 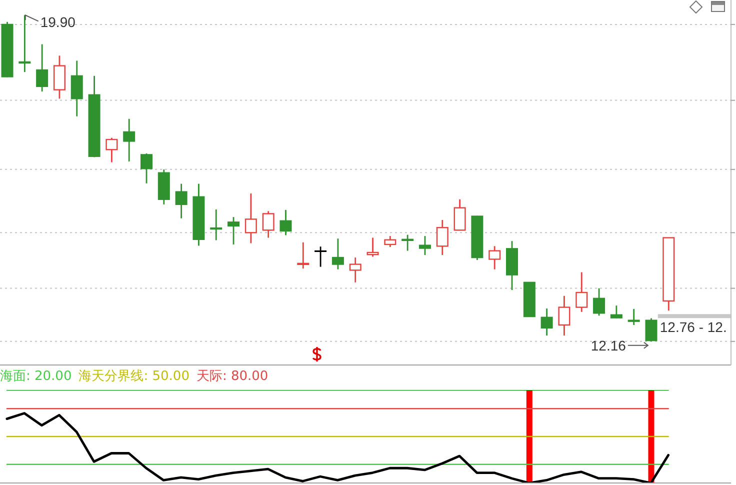 I want to click on annotation: 19.90, so click(x=58, y=22).